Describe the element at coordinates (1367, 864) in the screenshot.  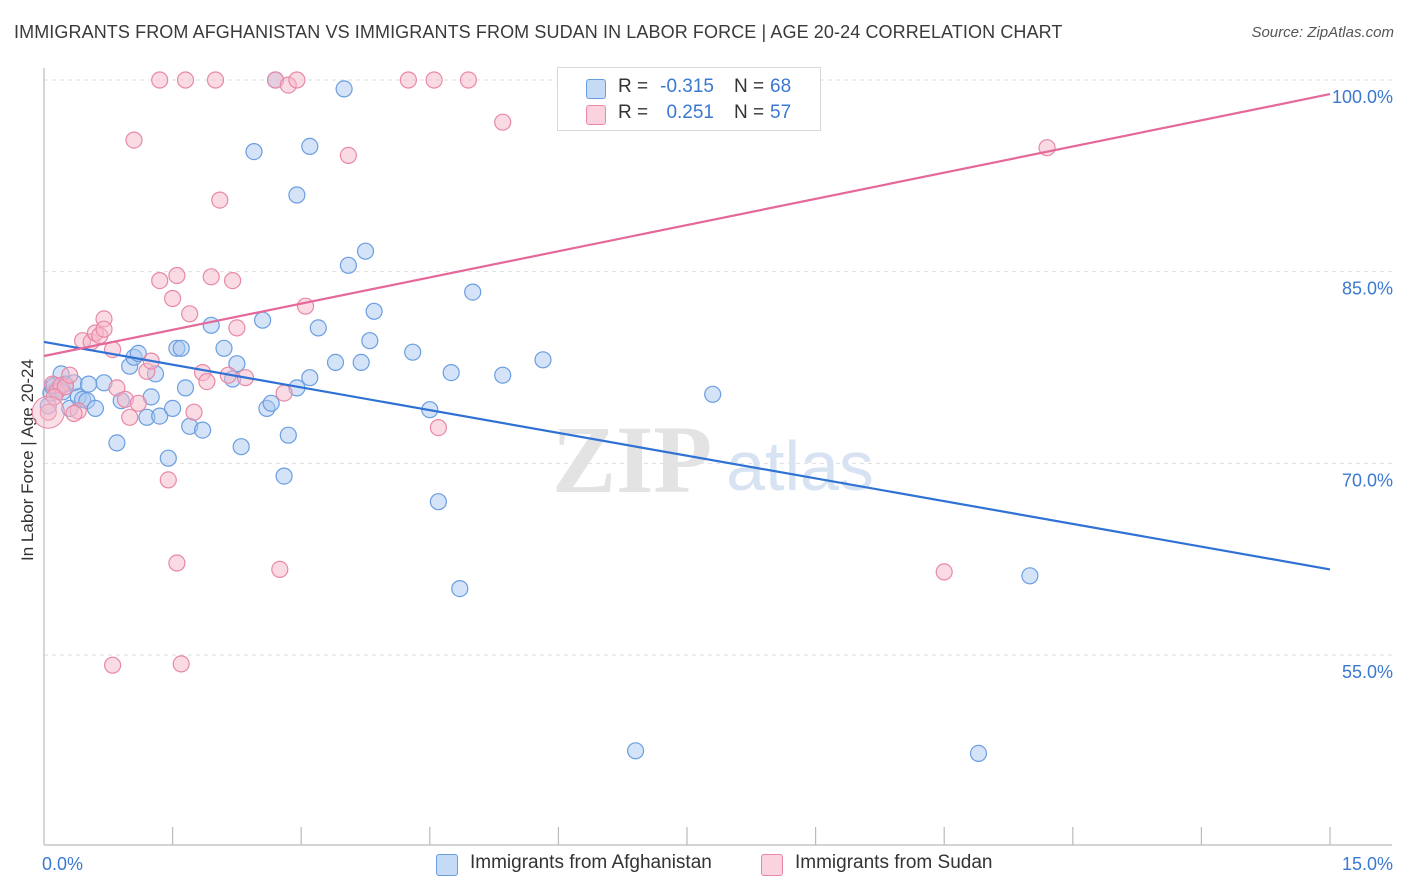
I see `x-tick-label: 15.0%` at that location.